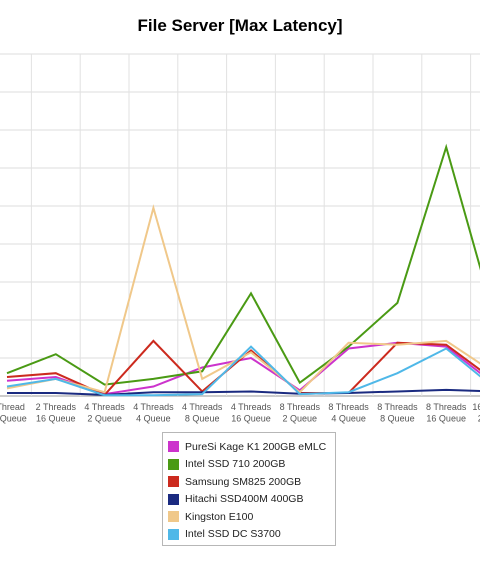  I want to click on x-tick-label: 4 Threads 8 Queue, so click(202, 413).